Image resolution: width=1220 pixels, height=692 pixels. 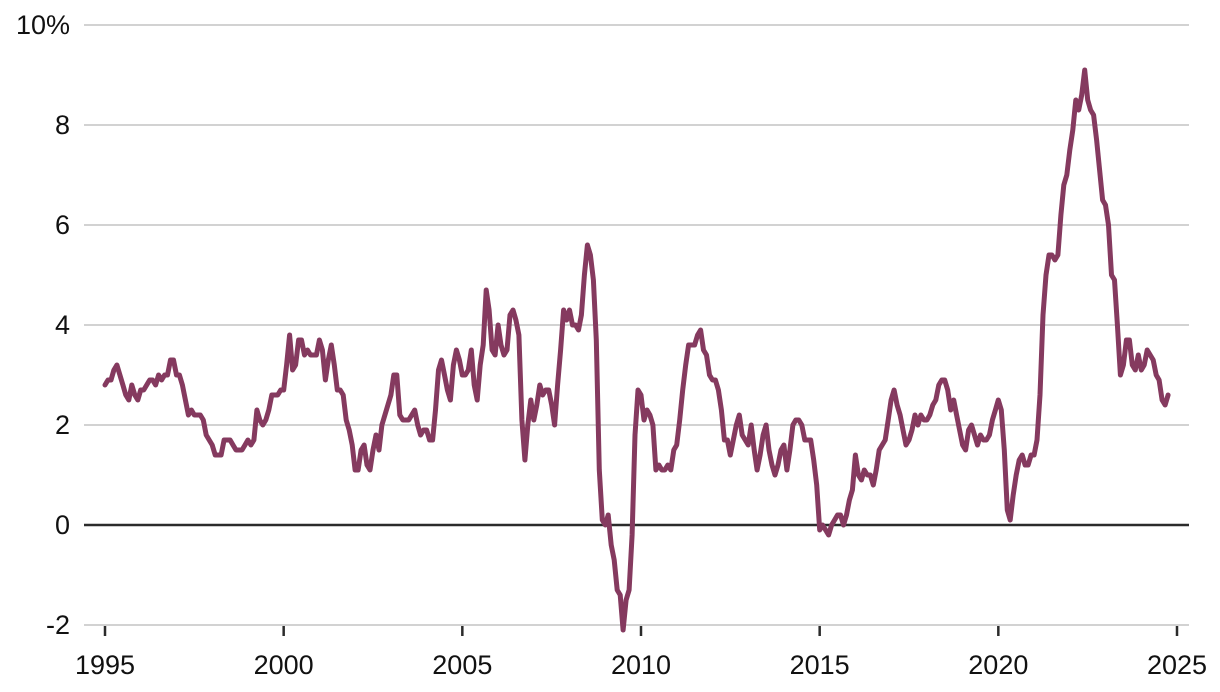 What do you see at coordinates (62, 225) in the screenshot?
I see `y-tick-label: 6` at bounding box center [62, 225].